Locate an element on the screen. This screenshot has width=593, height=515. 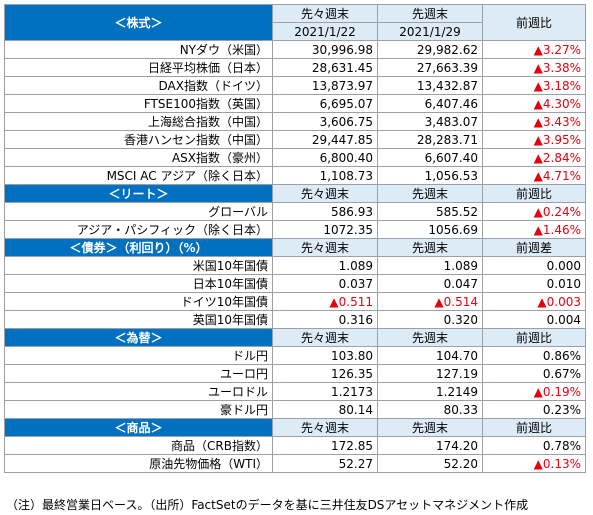
commodity-col-prev-week: 先週末 is located at coordinates (430, 427).